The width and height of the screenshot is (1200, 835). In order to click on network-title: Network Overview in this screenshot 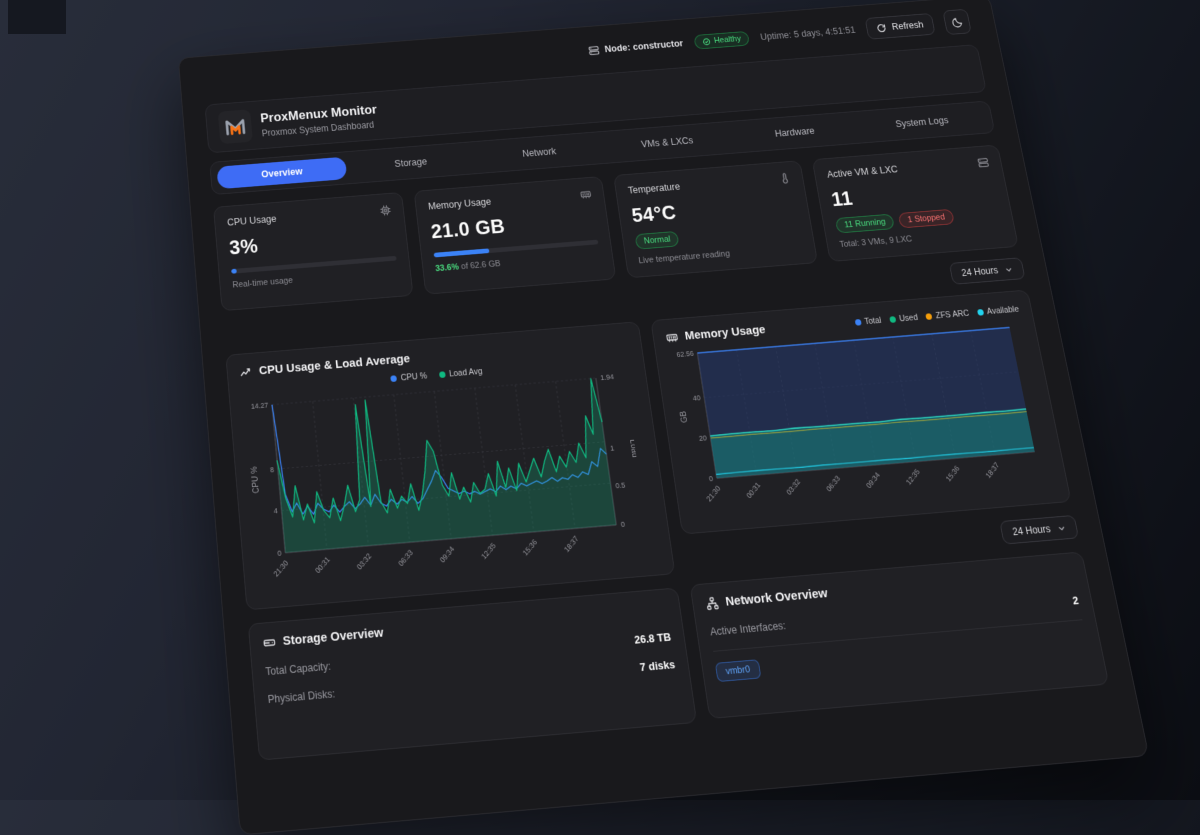, I will do `click(776, 597)`.